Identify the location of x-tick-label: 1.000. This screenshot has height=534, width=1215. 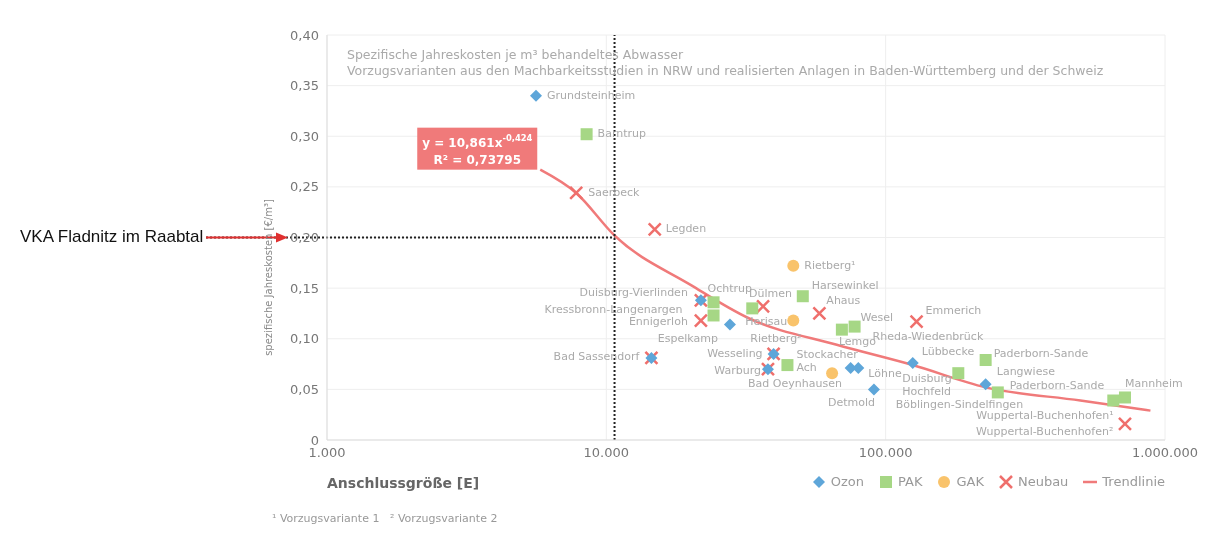
(327, 453).